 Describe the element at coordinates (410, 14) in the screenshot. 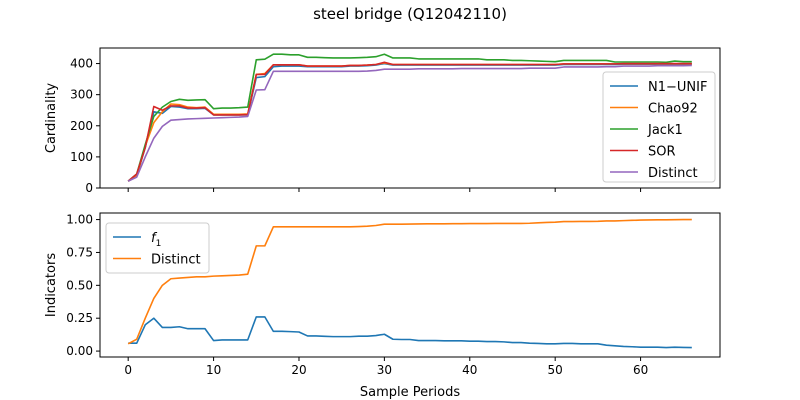

I see `figure-title: steel bridge (Q12042110)` at that location.